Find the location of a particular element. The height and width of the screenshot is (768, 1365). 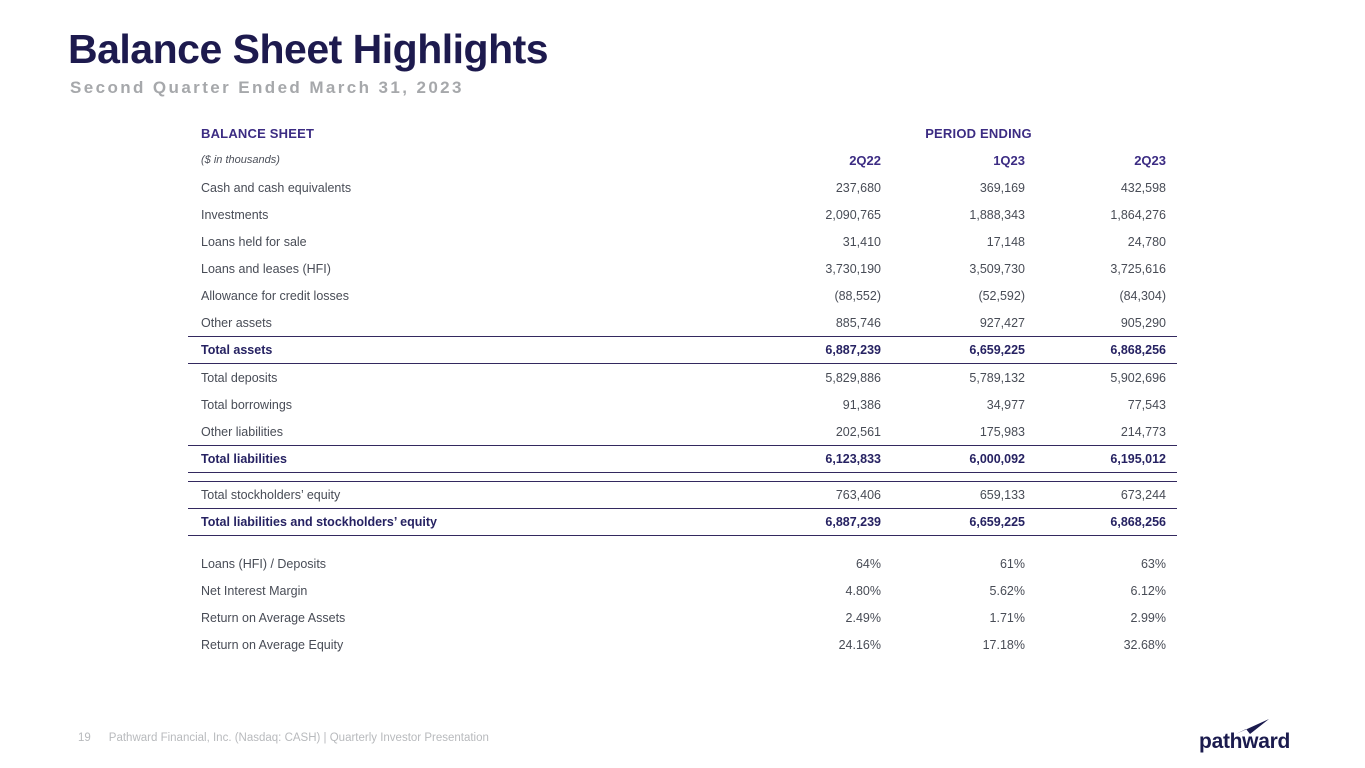

row-value: 214,773 is located at coordinates (1143, 431).